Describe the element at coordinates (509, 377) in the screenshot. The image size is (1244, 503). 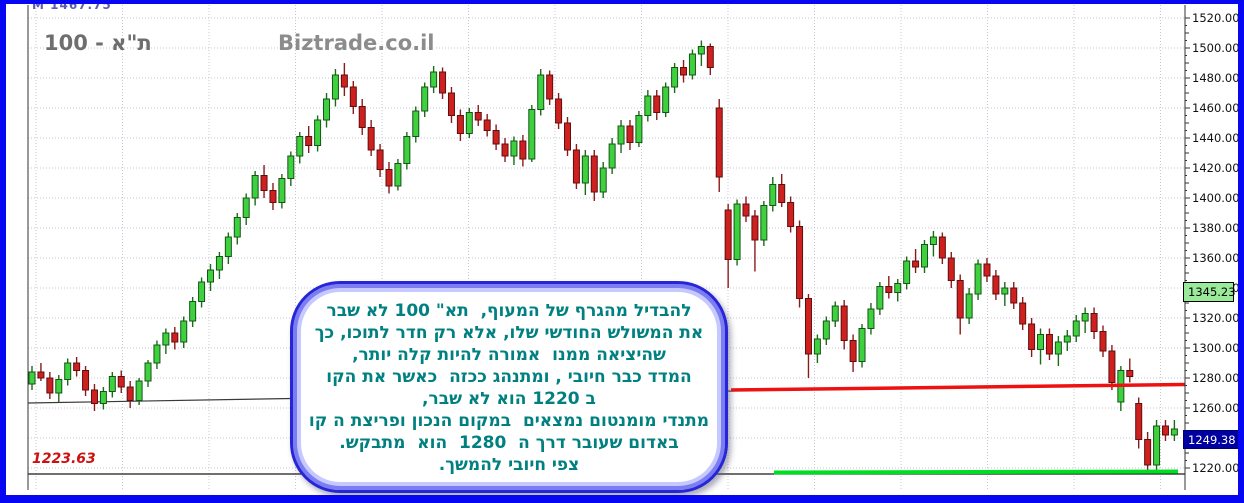
I see `annotation-line: המדד כבר חיובי , ומתנהג ככזה כאשר את הקו` at that location.